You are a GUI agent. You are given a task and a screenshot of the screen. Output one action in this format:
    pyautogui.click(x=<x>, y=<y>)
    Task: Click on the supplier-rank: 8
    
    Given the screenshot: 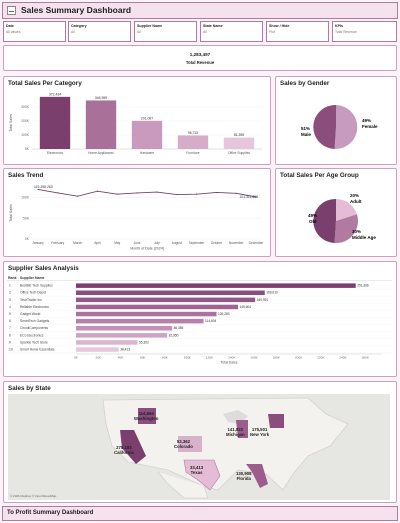 What is the action you would take?
    pyautogui.click(x=10, y=335)
    